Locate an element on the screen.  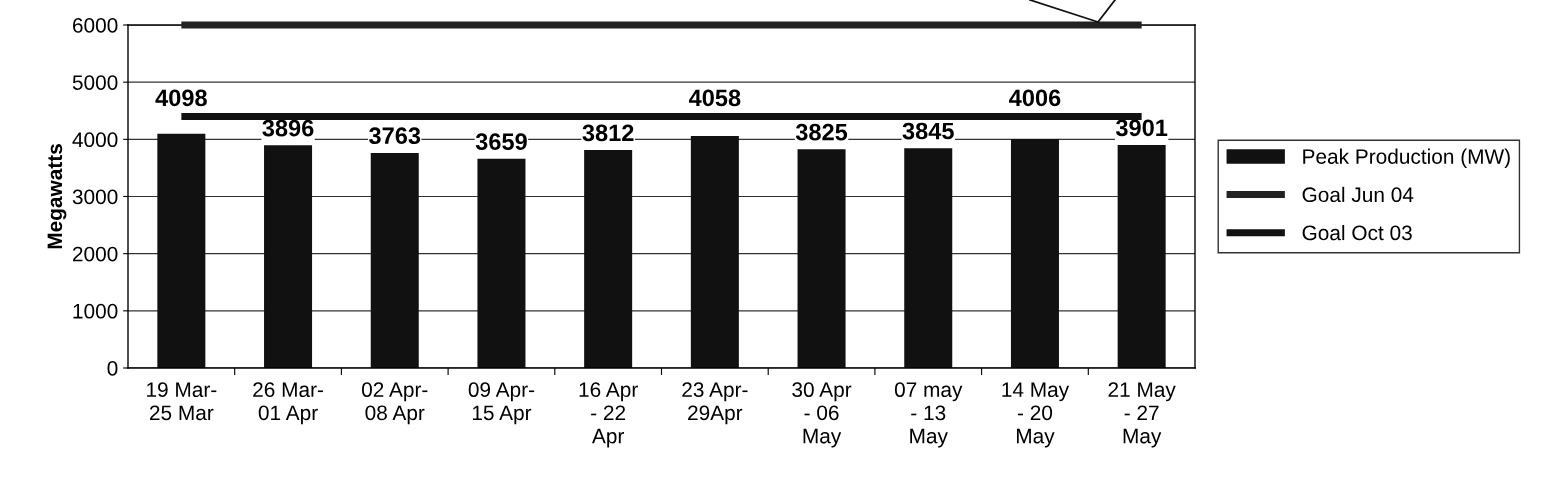
legend-label: Goal Oct 03 is located at coordinates (1357, 232).